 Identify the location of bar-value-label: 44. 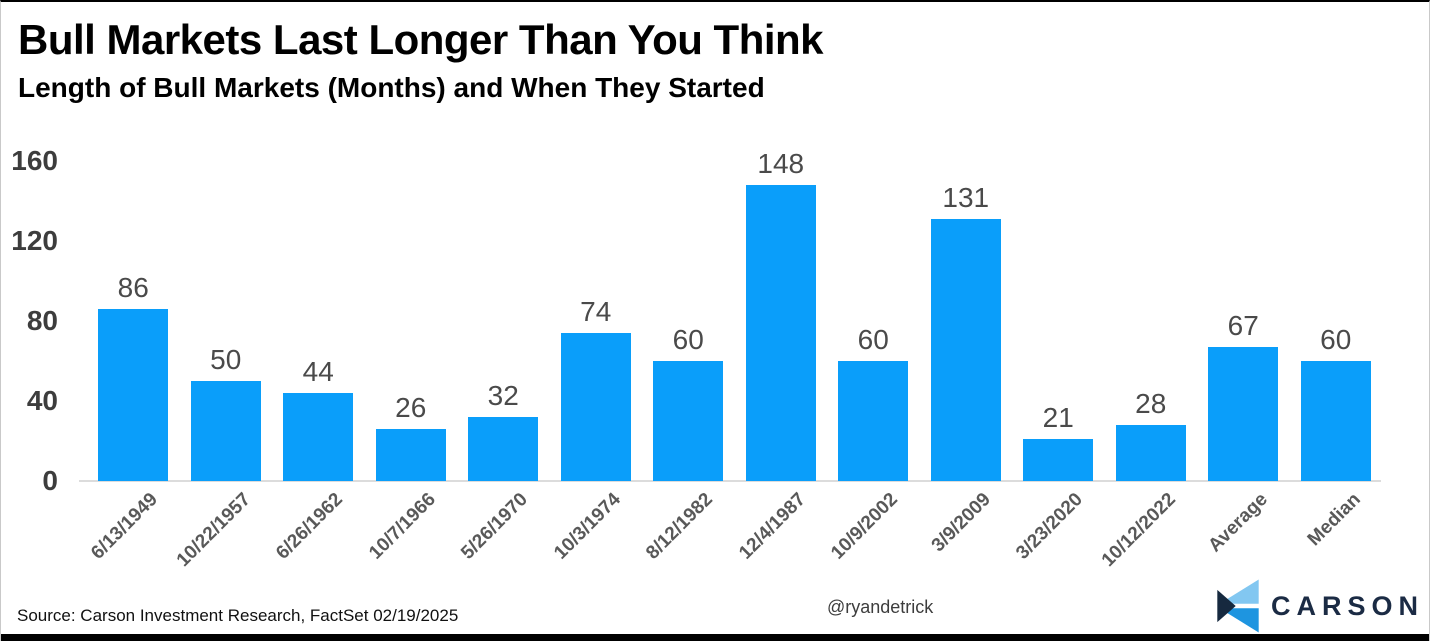
(318, 372).